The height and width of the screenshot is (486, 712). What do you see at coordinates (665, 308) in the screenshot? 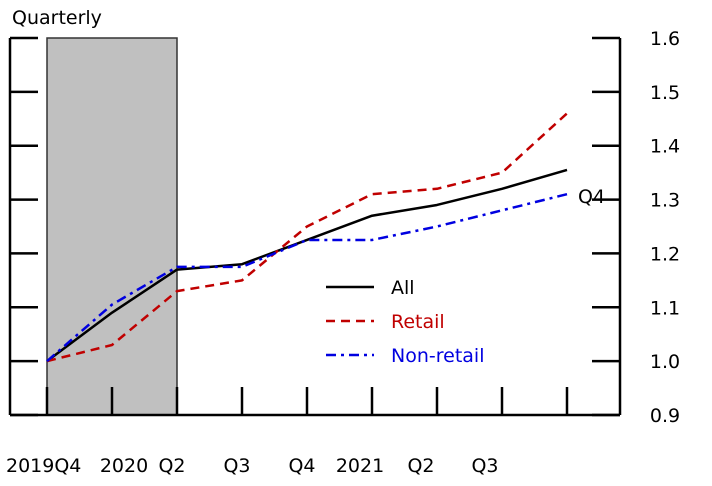
I see `y-tick-label: 1.1` at bounding box center [665, 308].